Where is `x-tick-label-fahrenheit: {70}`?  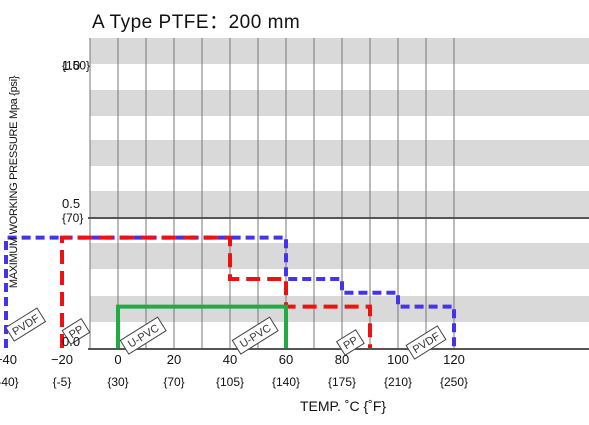
x-tick-label-fahrenheit: {70} is located at coordinates (173, 382).